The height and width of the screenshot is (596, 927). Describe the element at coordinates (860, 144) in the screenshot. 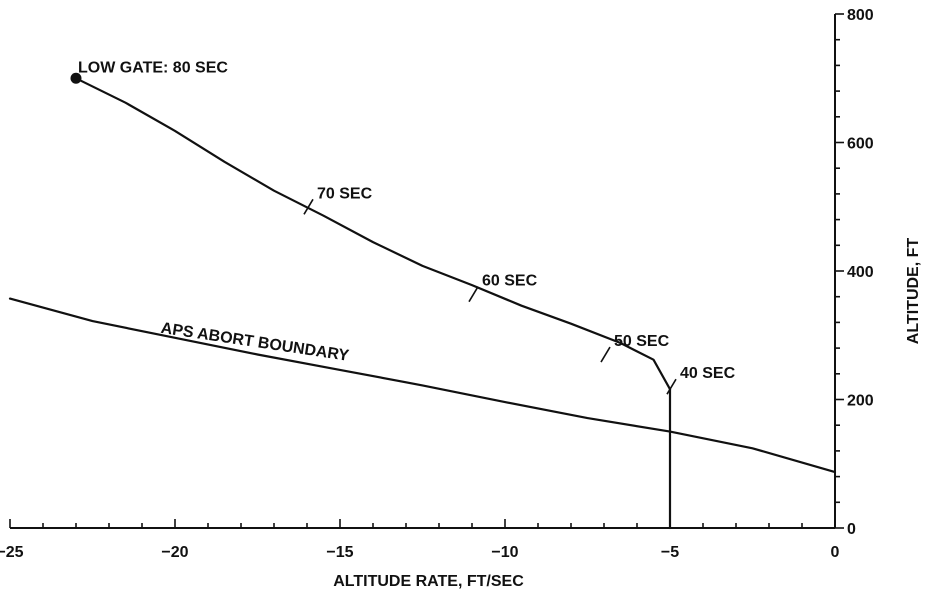

I see `y-tick-label: 600` at that location.